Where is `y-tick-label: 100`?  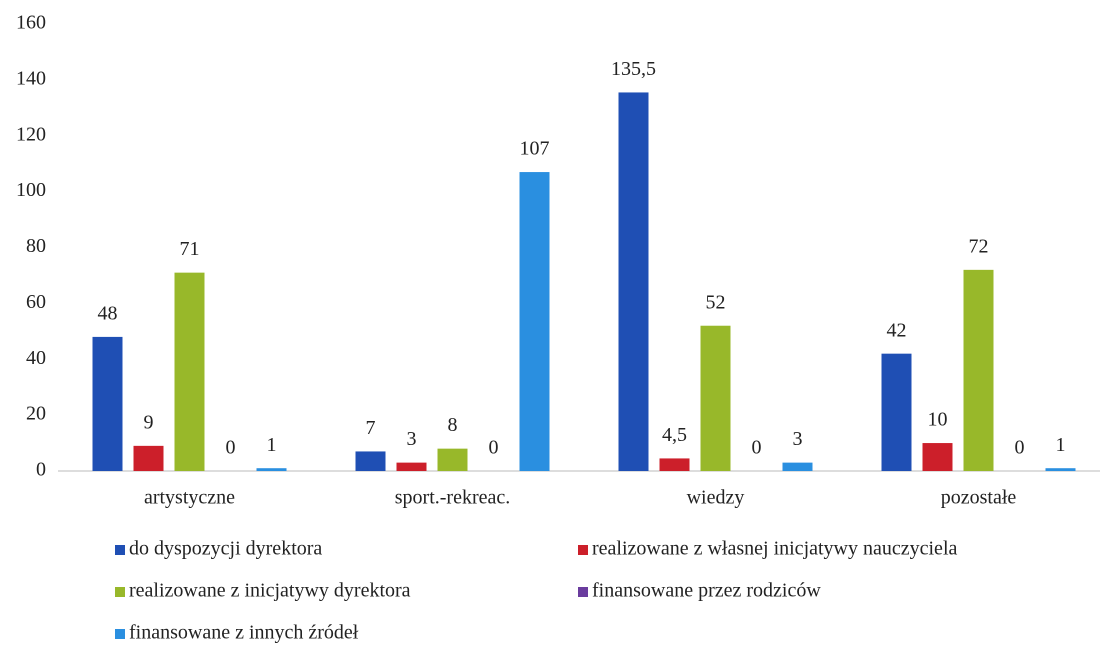
y-tick-label: 100 is located at coordinates (31, 190).